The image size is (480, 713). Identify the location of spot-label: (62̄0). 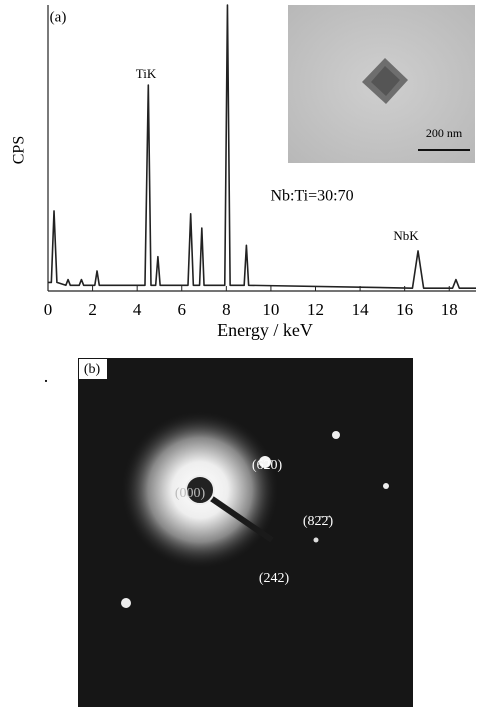
(267, 465).